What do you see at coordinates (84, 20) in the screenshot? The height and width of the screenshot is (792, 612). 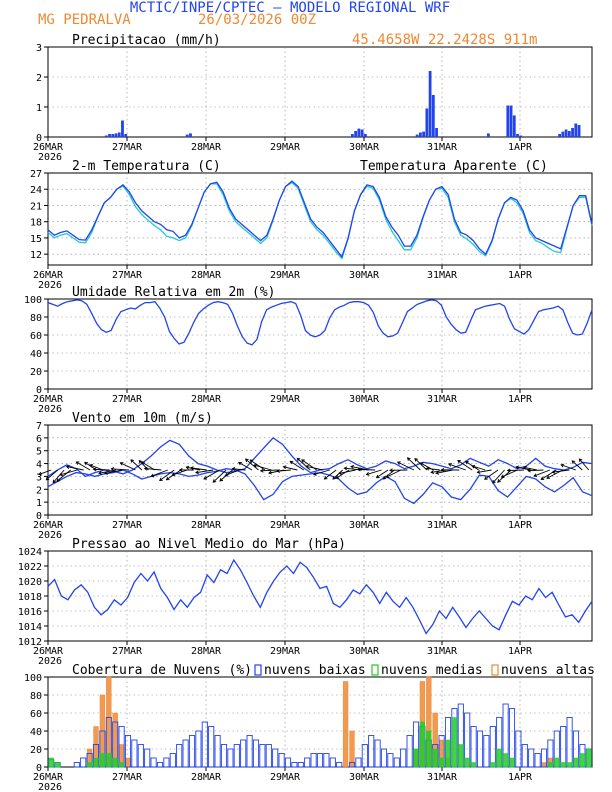 I see `header-station: MG PEDRALVA` at bounding box center [84, 20].